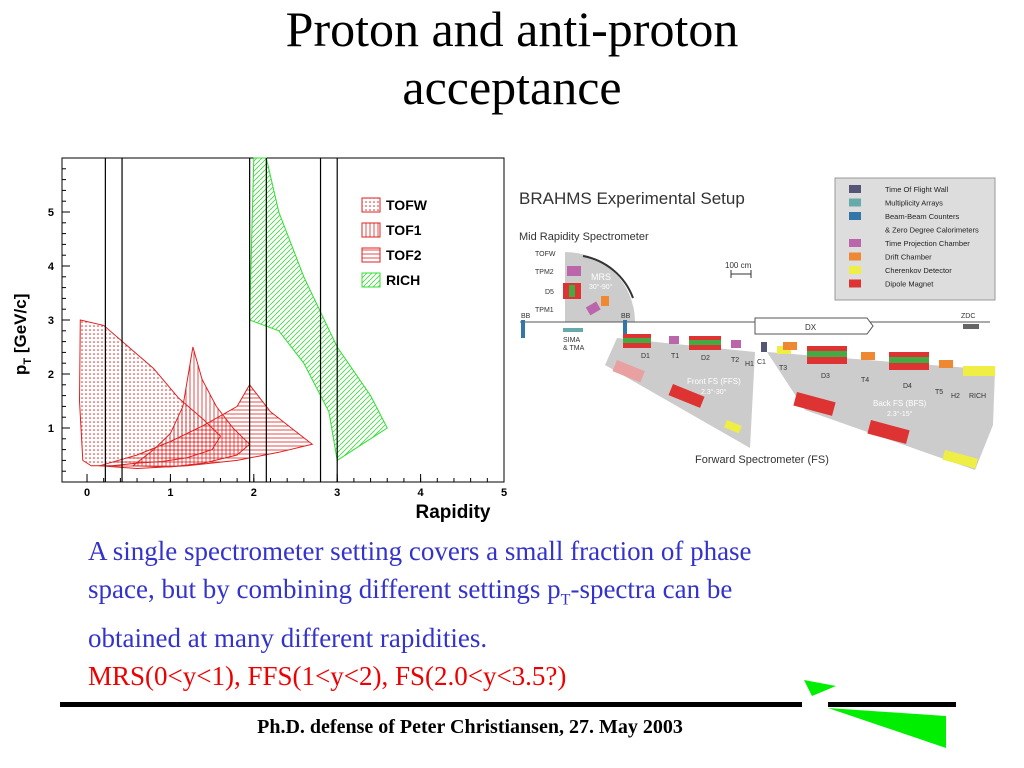 Image resolution: width=1024 pixels, height=768 pixels. I want to click on mrs-arc, so click(608, 277).